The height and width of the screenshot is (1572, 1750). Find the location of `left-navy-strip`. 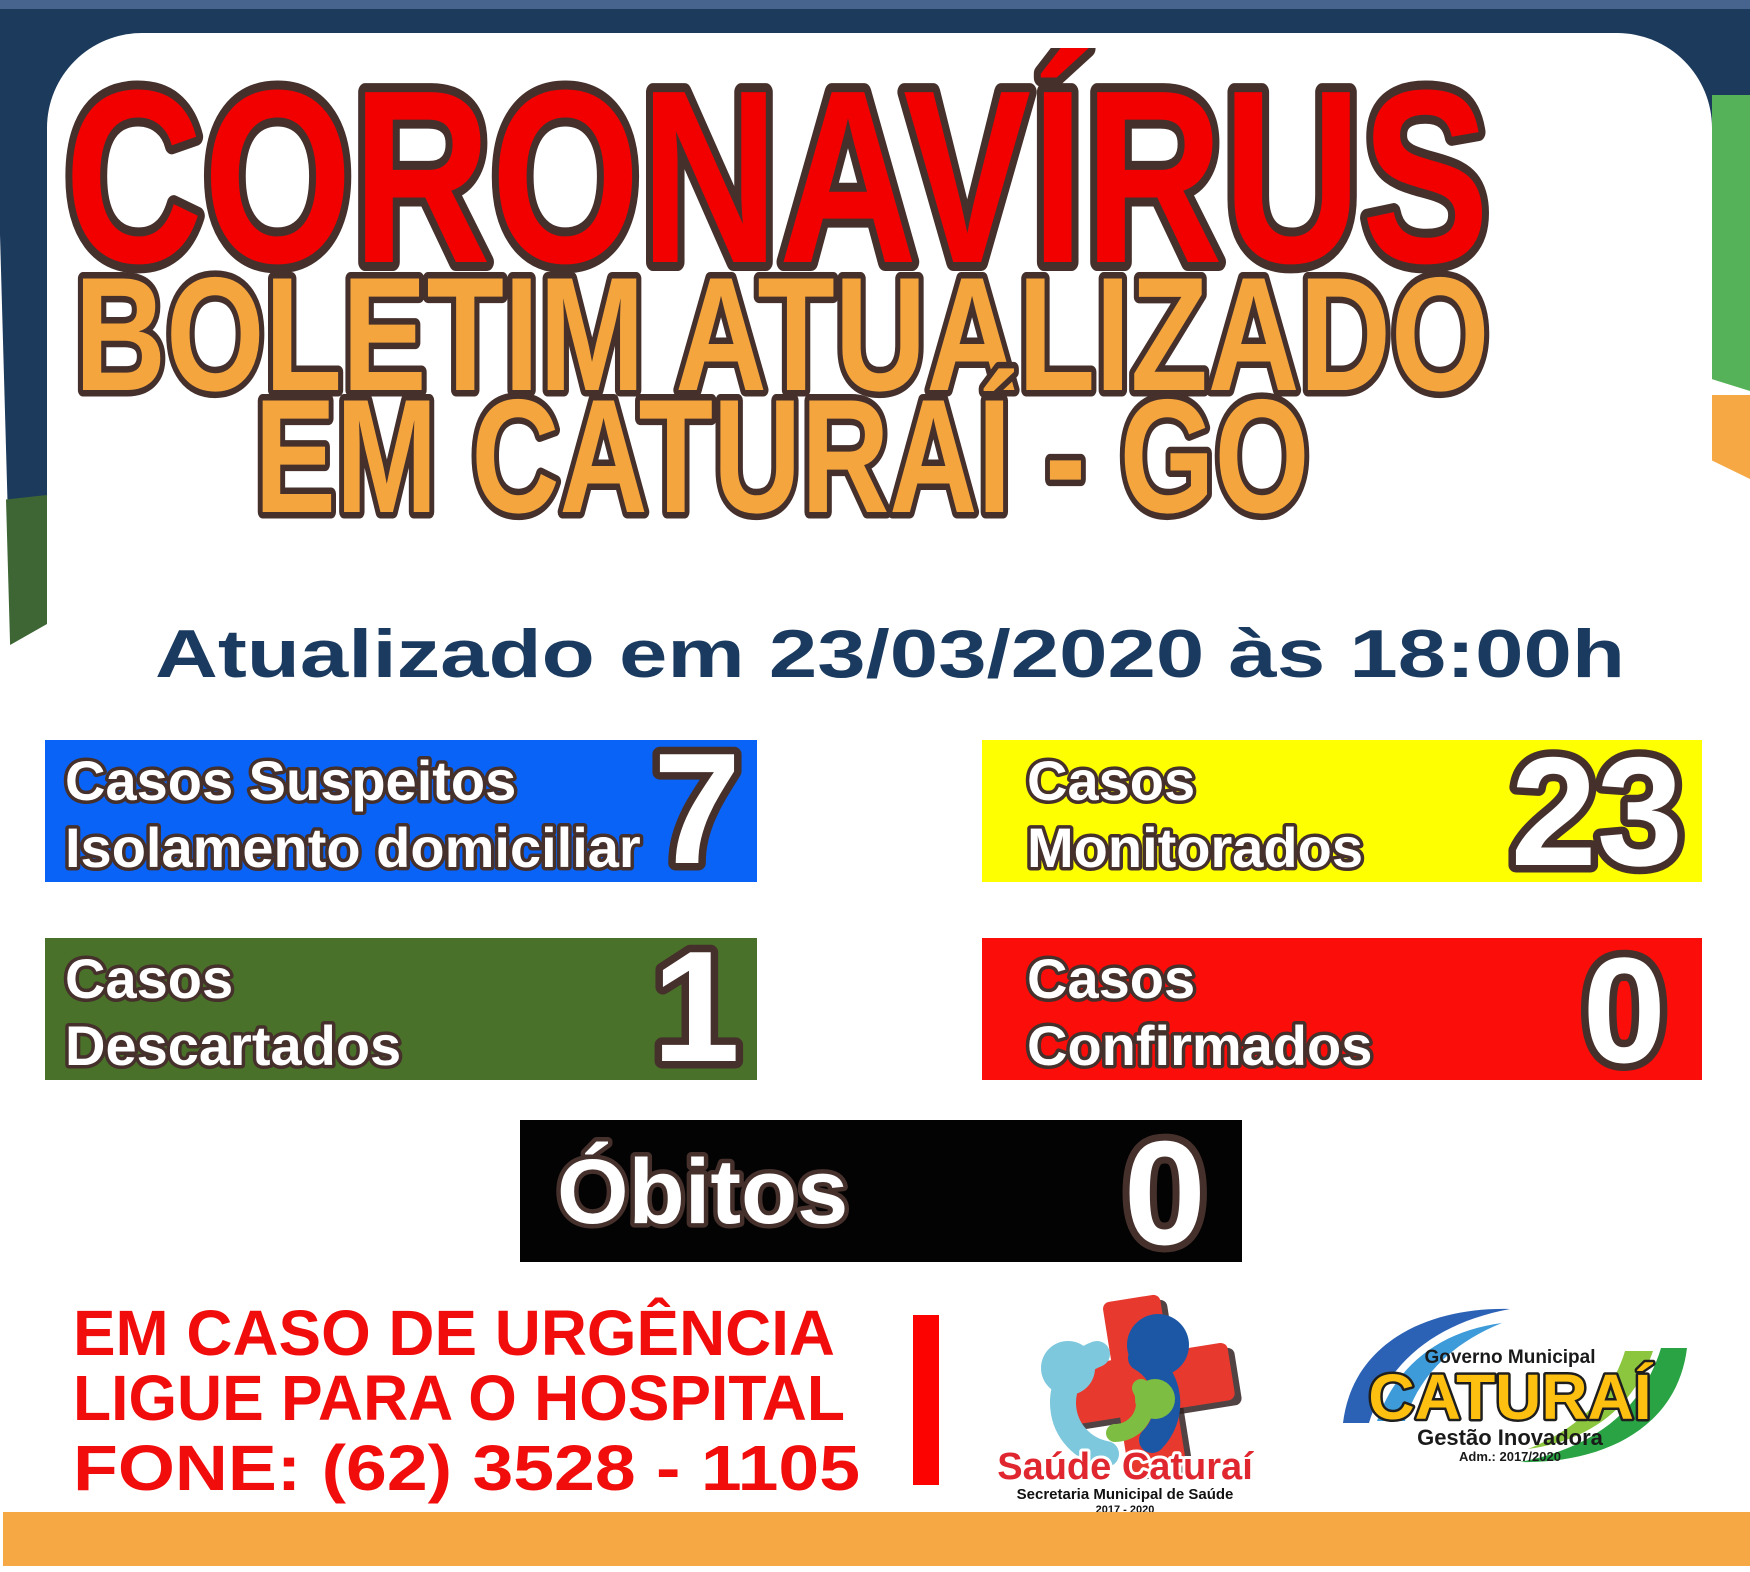

left-navy-strip is located at coordinates (23, 311).